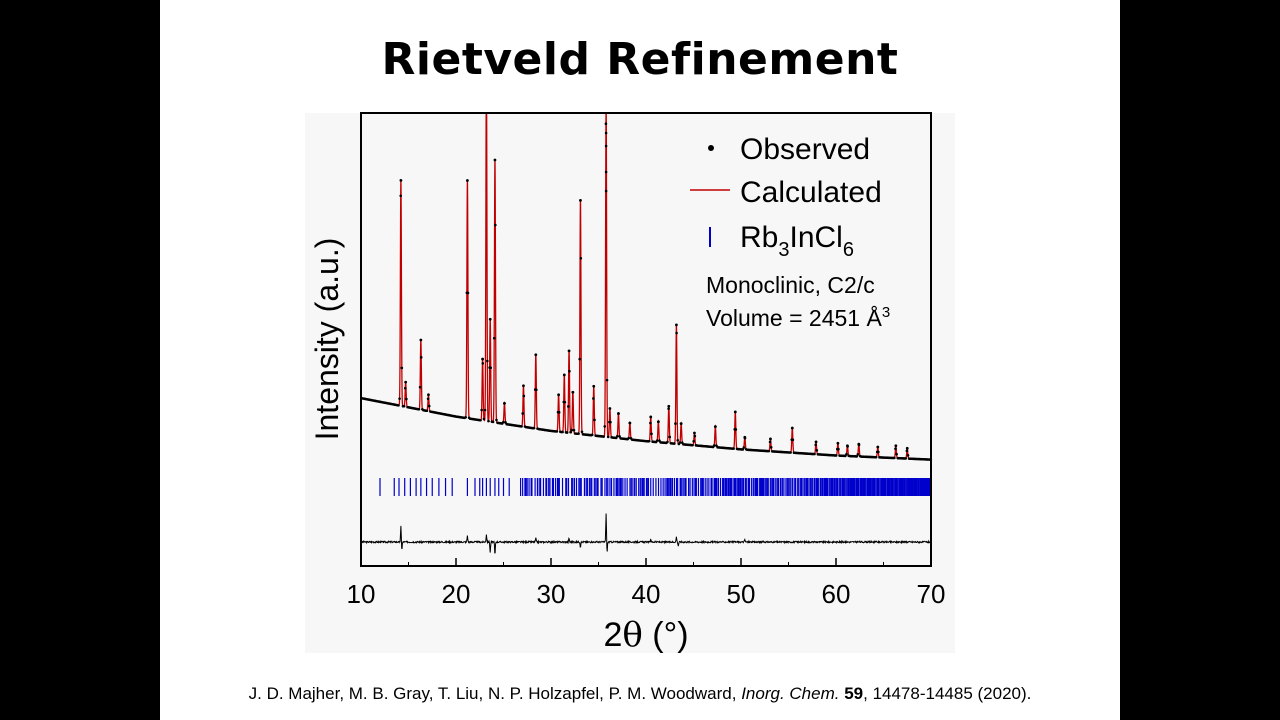 The image size is (1280, 720). I want to click on x-axis: 10 20 30 40 50 60 70, so click(646, 583).